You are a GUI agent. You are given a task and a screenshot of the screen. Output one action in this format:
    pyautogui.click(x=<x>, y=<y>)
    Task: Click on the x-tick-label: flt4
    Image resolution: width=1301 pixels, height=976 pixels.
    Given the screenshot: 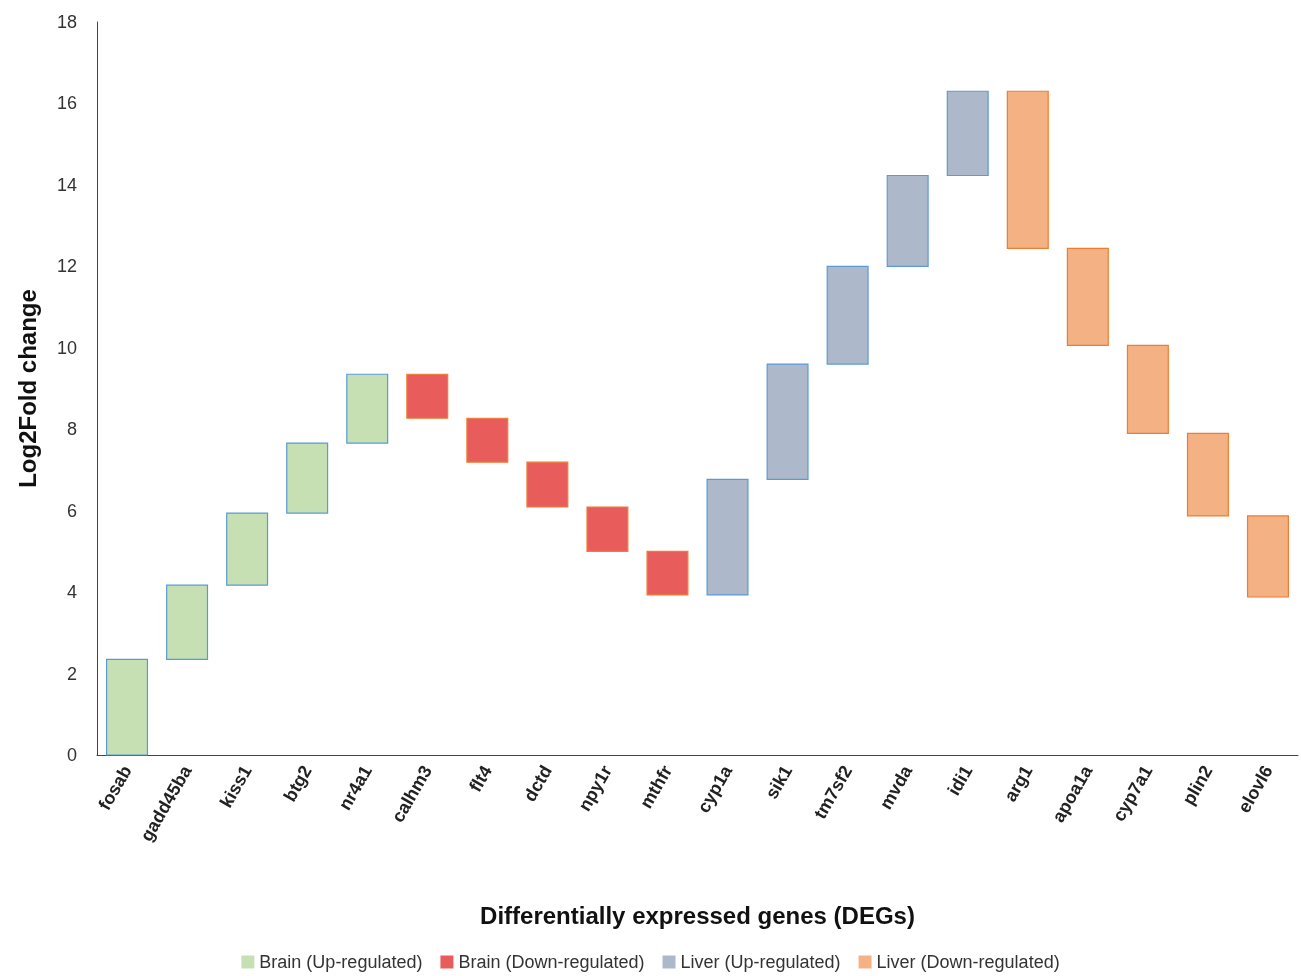 What is the action you would take?
    pyautogui.click(x=480, y=779)
    